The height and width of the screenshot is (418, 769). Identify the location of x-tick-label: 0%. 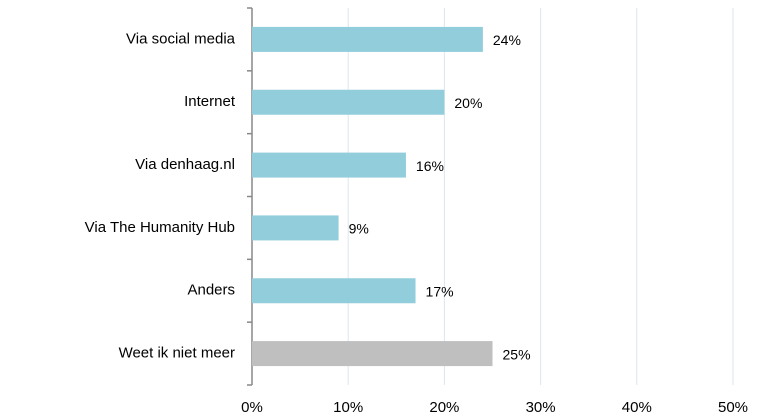
(252, 407).